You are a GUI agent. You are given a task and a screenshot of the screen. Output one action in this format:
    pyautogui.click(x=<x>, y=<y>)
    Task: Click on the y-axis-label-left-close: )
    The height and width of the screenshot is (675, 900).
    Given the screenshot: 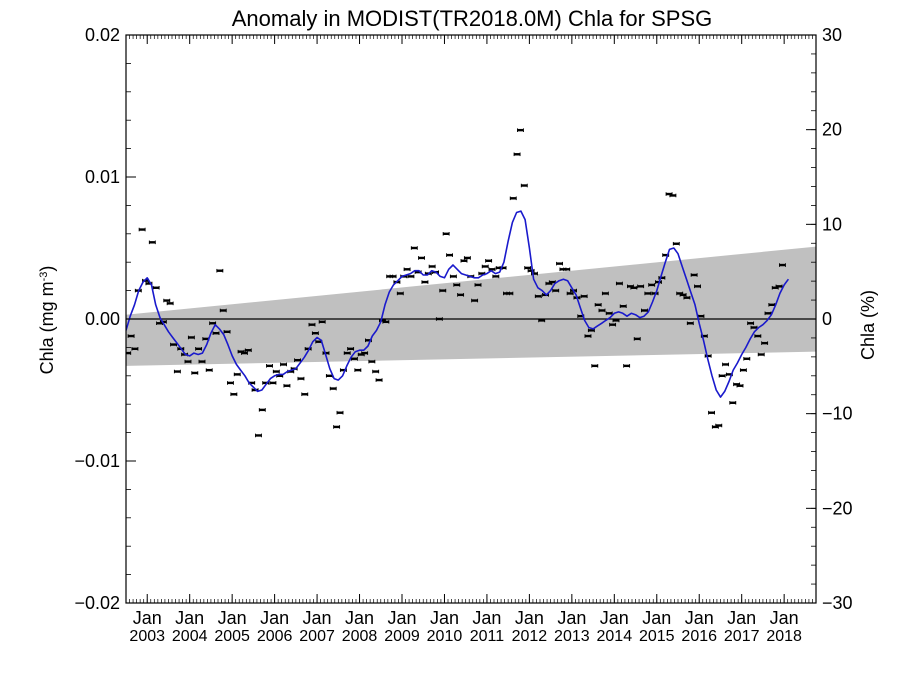 What is the action you would take?
    pyautogui.click(x=47, y=269)
    